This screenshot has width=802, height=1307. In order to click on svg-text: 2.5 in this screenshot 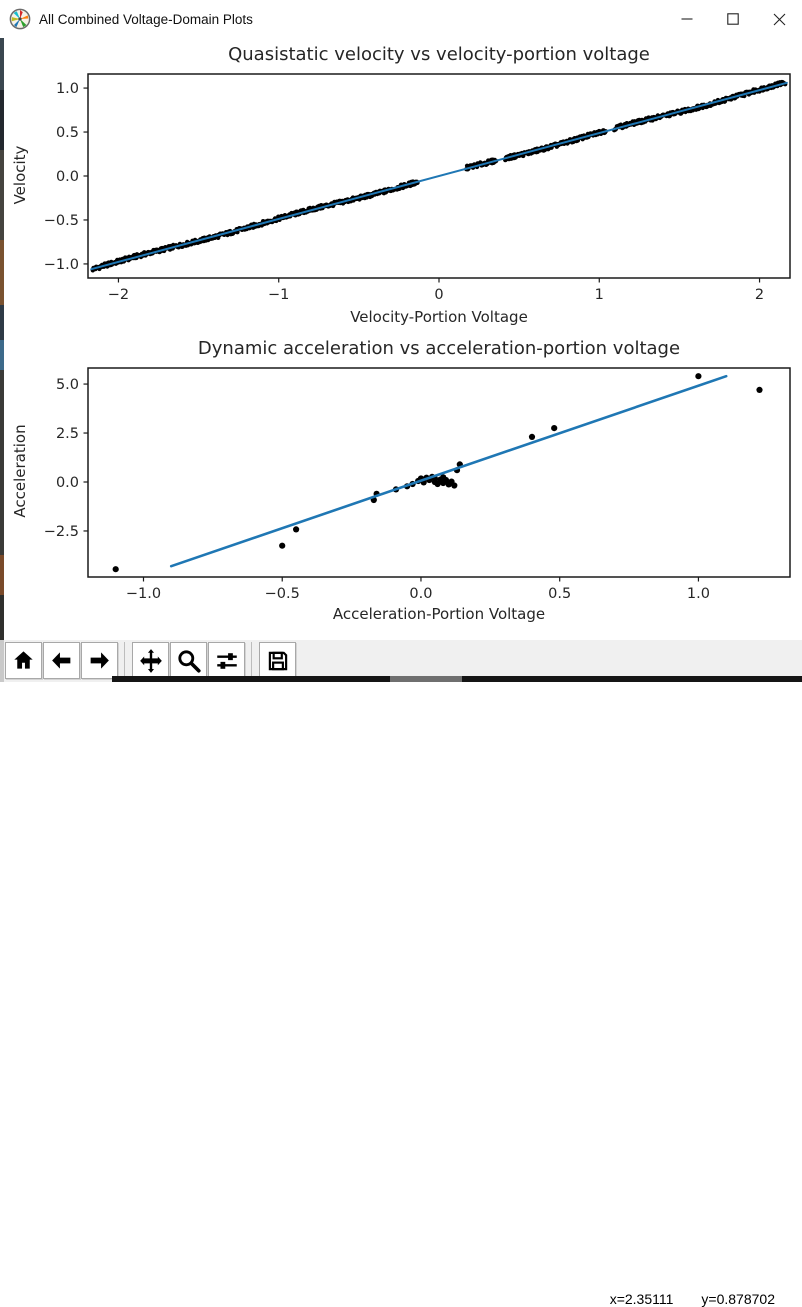, I will do `click(67, 434)`.